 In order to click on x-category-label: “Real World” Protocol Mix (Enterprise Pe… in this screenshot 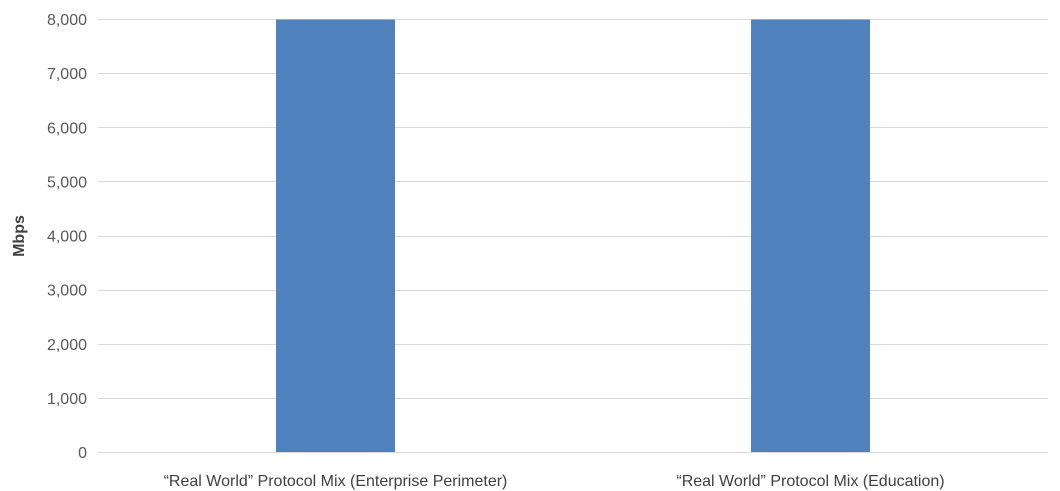, I will do `click(336, 481)`.